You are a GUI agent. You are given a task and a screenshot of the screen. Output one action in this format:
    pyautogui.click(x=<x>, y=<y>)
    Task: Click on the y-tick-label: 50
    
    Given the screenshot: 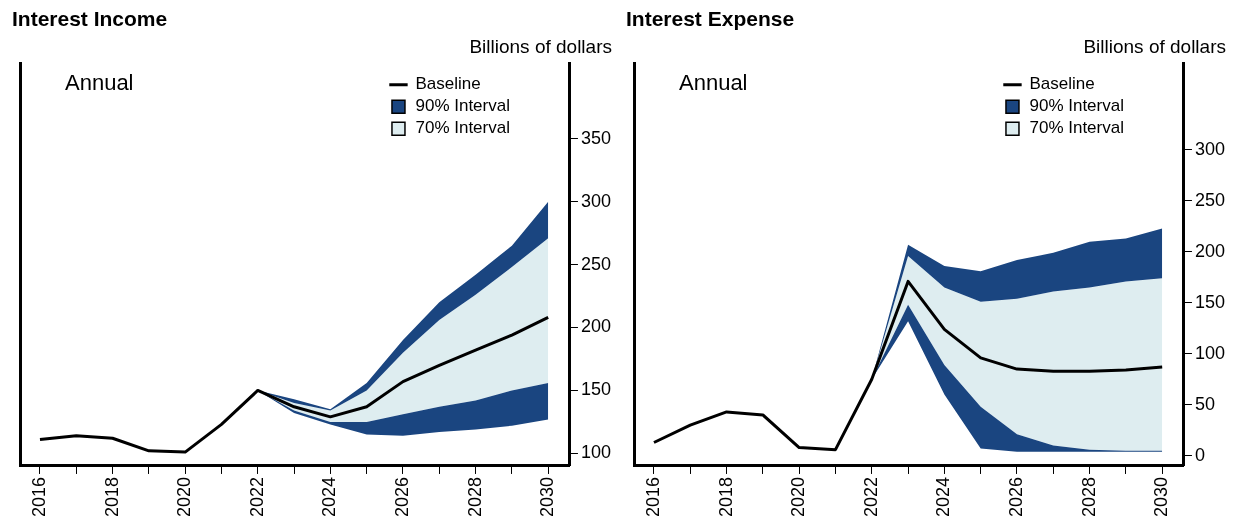 What is the action you would take?
    pyautogui.click(x=1204, y=403)
    